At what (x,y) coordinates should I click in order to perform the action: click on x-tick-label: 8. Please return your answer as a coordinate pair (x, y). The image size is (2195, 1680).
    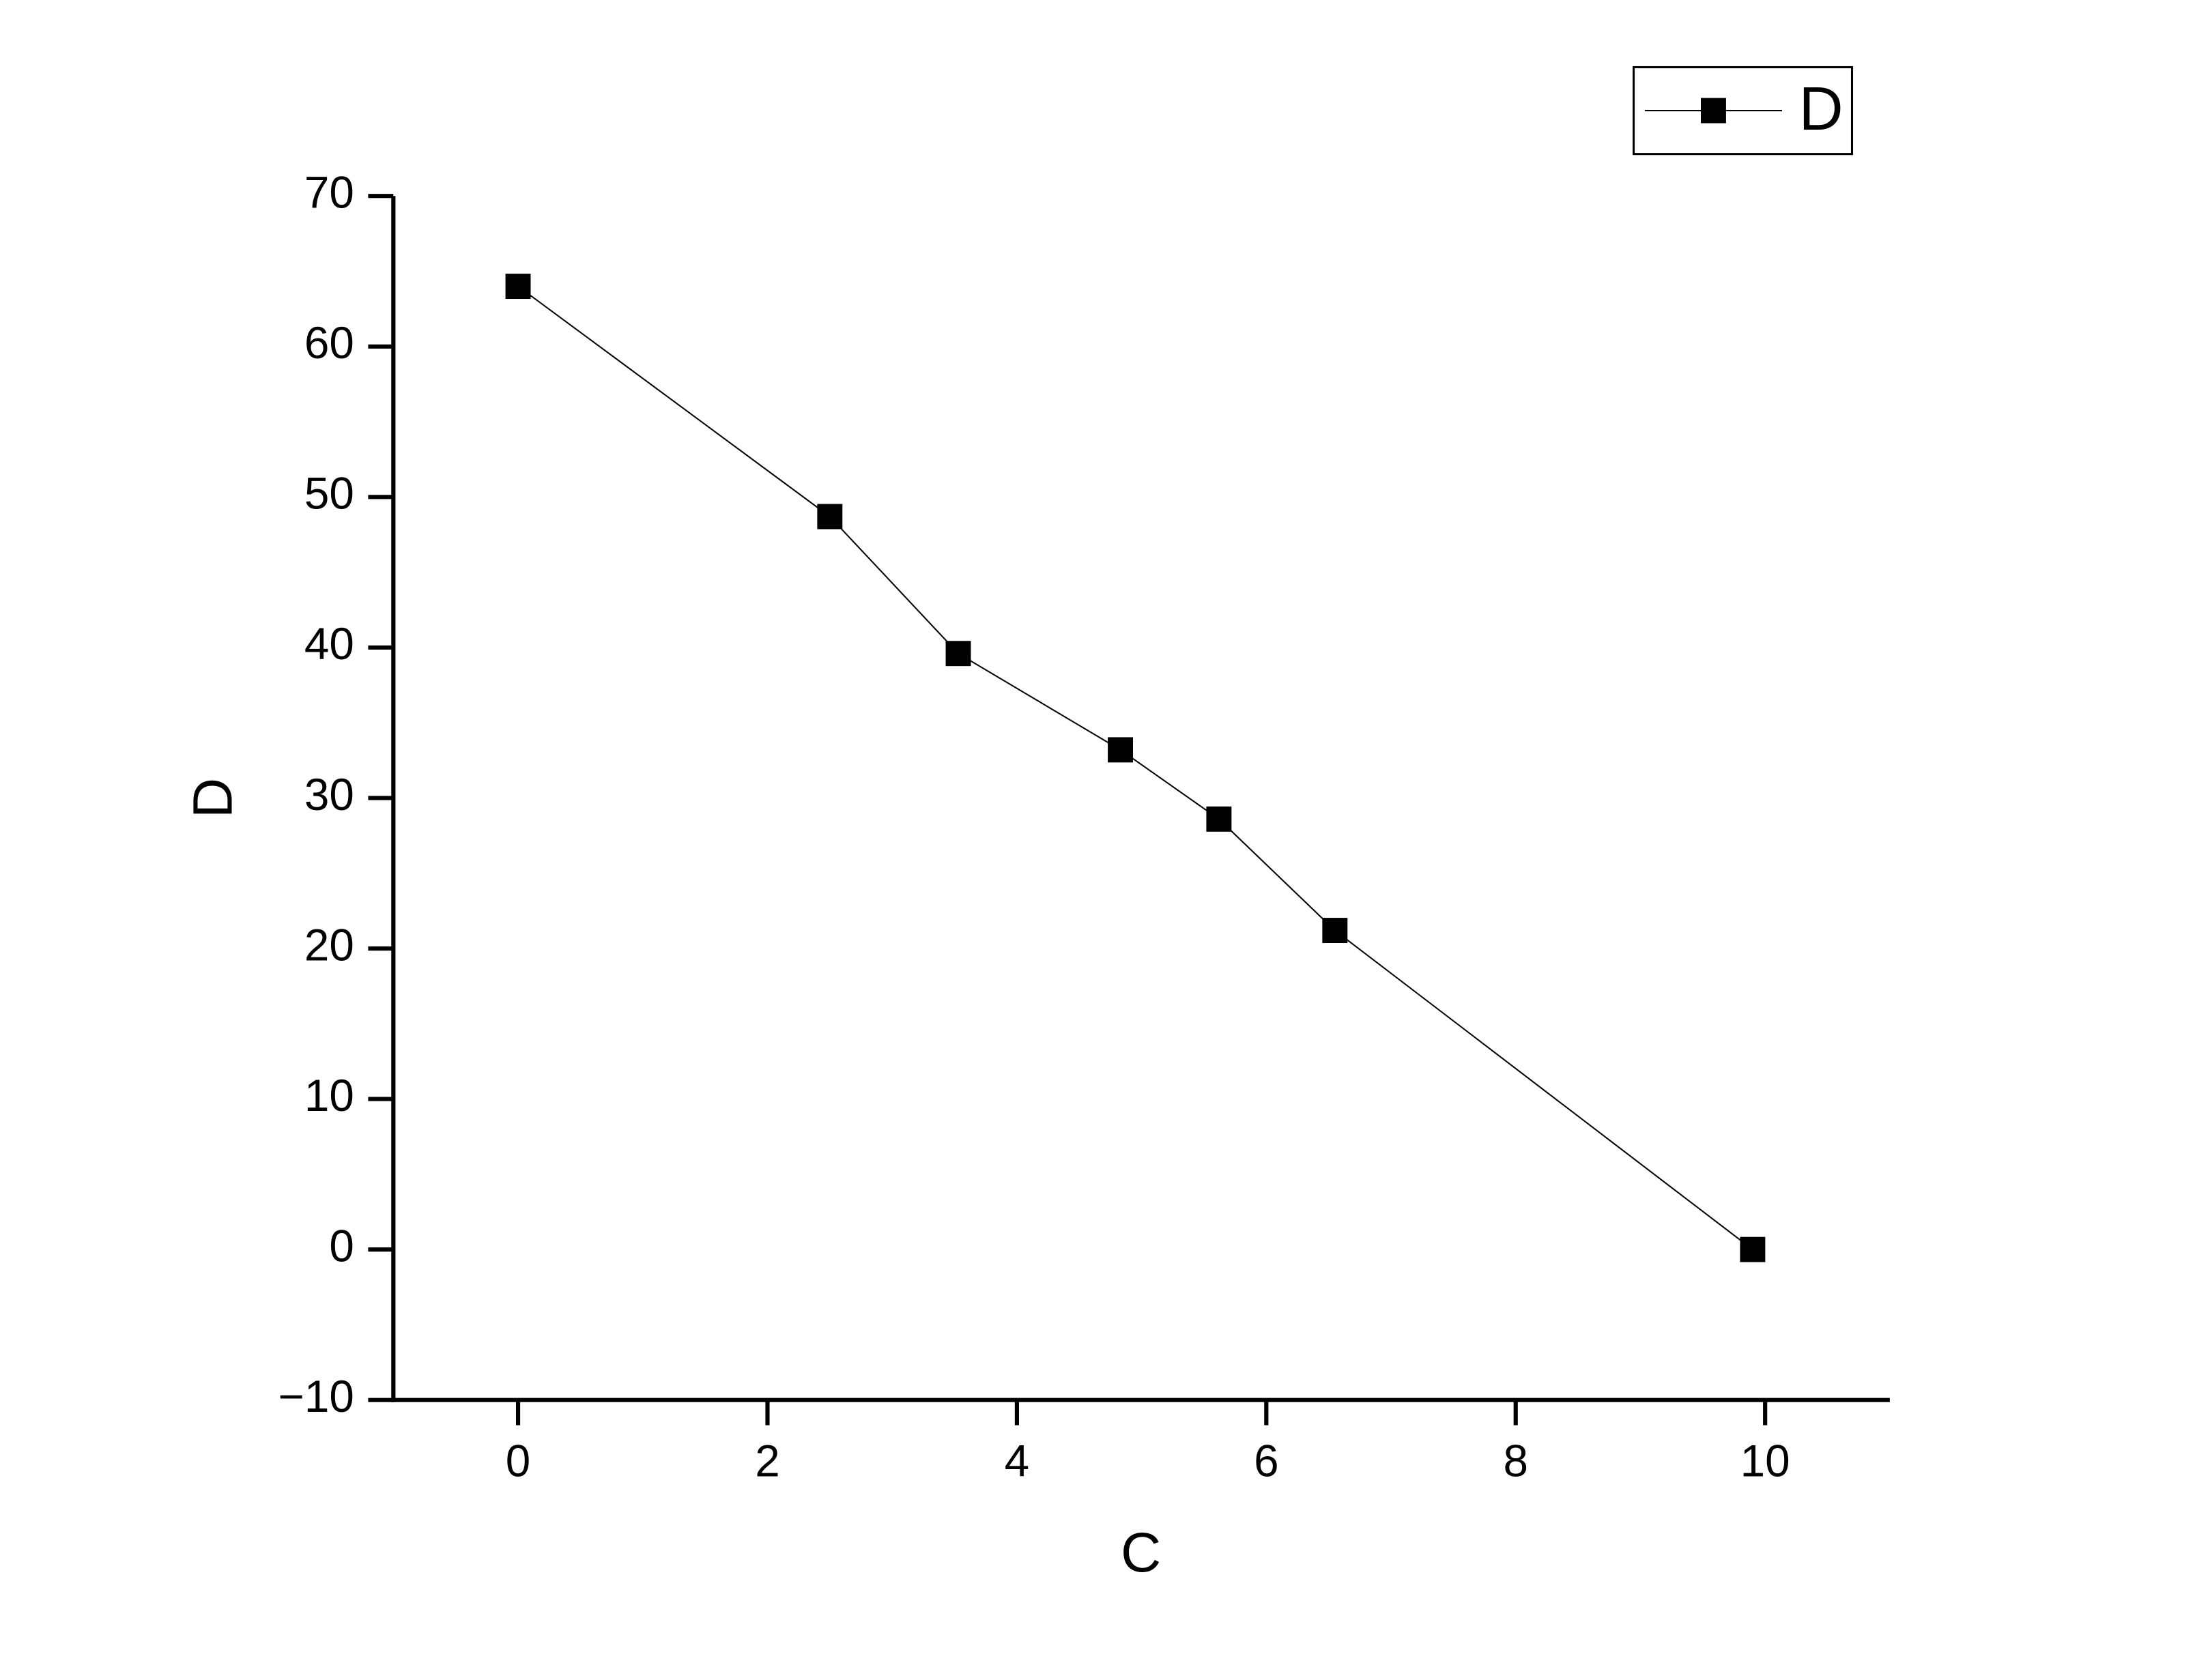
    Looking at the image, I should click on (1515, 1461).